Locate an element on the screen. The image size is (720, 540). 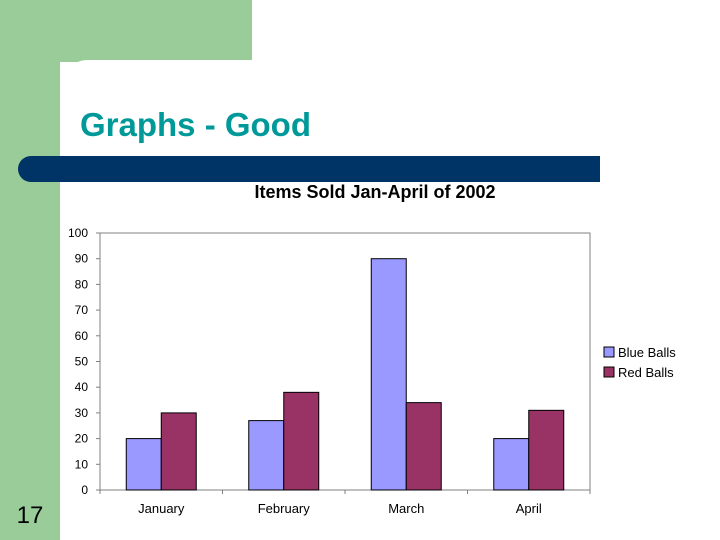
y-tick-label: 90 is located at coordinates (82, 259).